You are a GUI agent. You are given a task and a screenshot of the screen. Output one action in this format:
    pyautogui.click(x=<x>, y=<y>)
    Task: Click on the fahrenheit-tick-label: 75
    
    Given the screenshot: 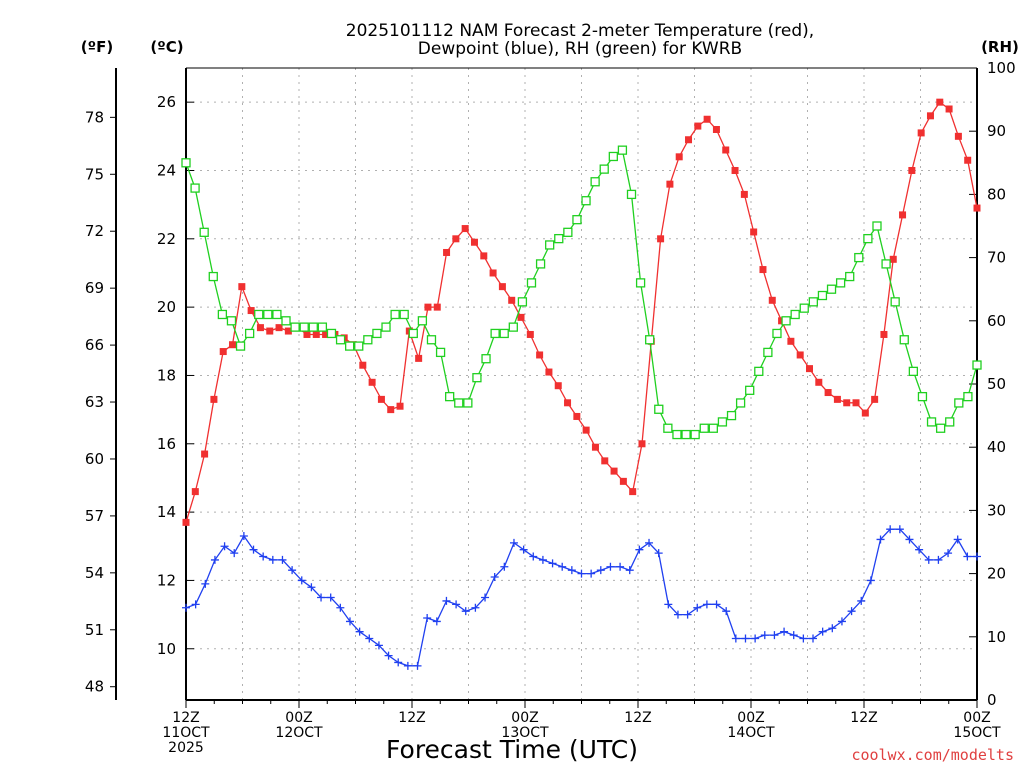 What is the action you would take?
    pyautogui.click(x=94, y=174)
    